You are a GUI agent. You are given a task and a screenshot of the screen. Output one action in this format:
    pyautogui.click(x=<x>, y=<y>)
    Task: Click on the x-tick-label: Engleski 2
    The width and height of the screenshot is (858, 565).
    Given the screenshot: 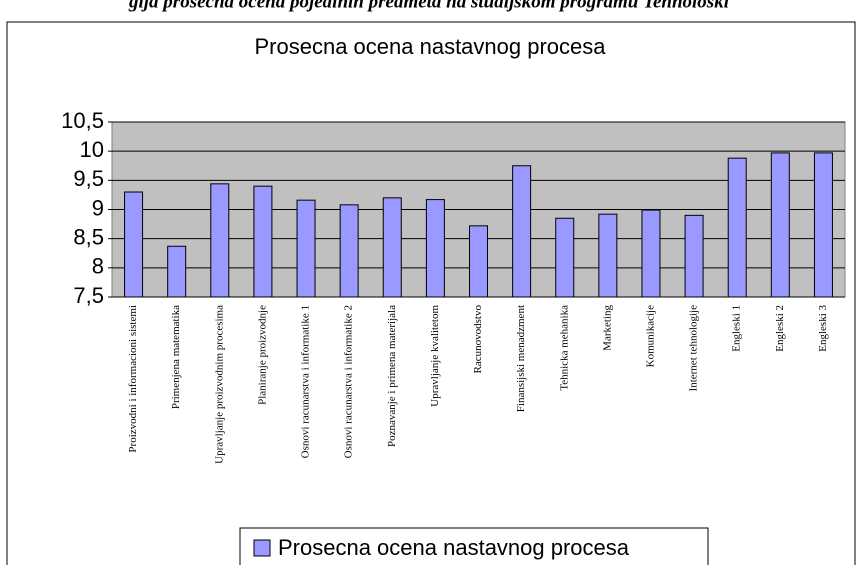 What is the action you would take?
    pyautogui.click(x=780, y=328)
    